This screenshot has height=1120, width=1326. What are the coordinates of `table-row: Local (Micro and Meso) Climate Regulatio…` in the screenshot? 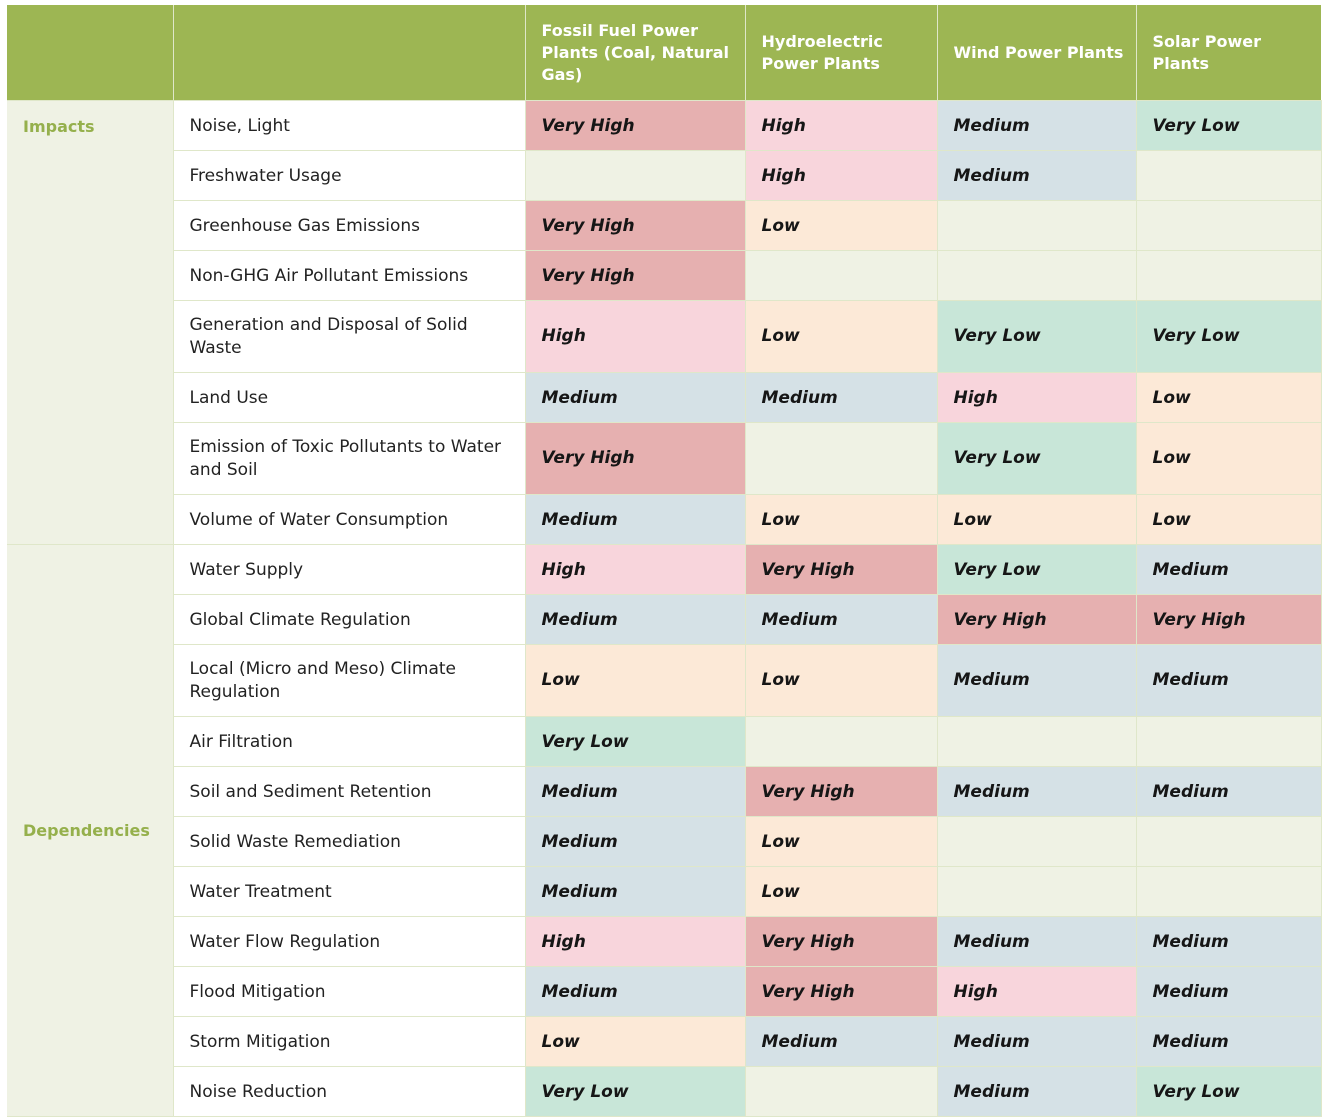 It's located at (664, 680).